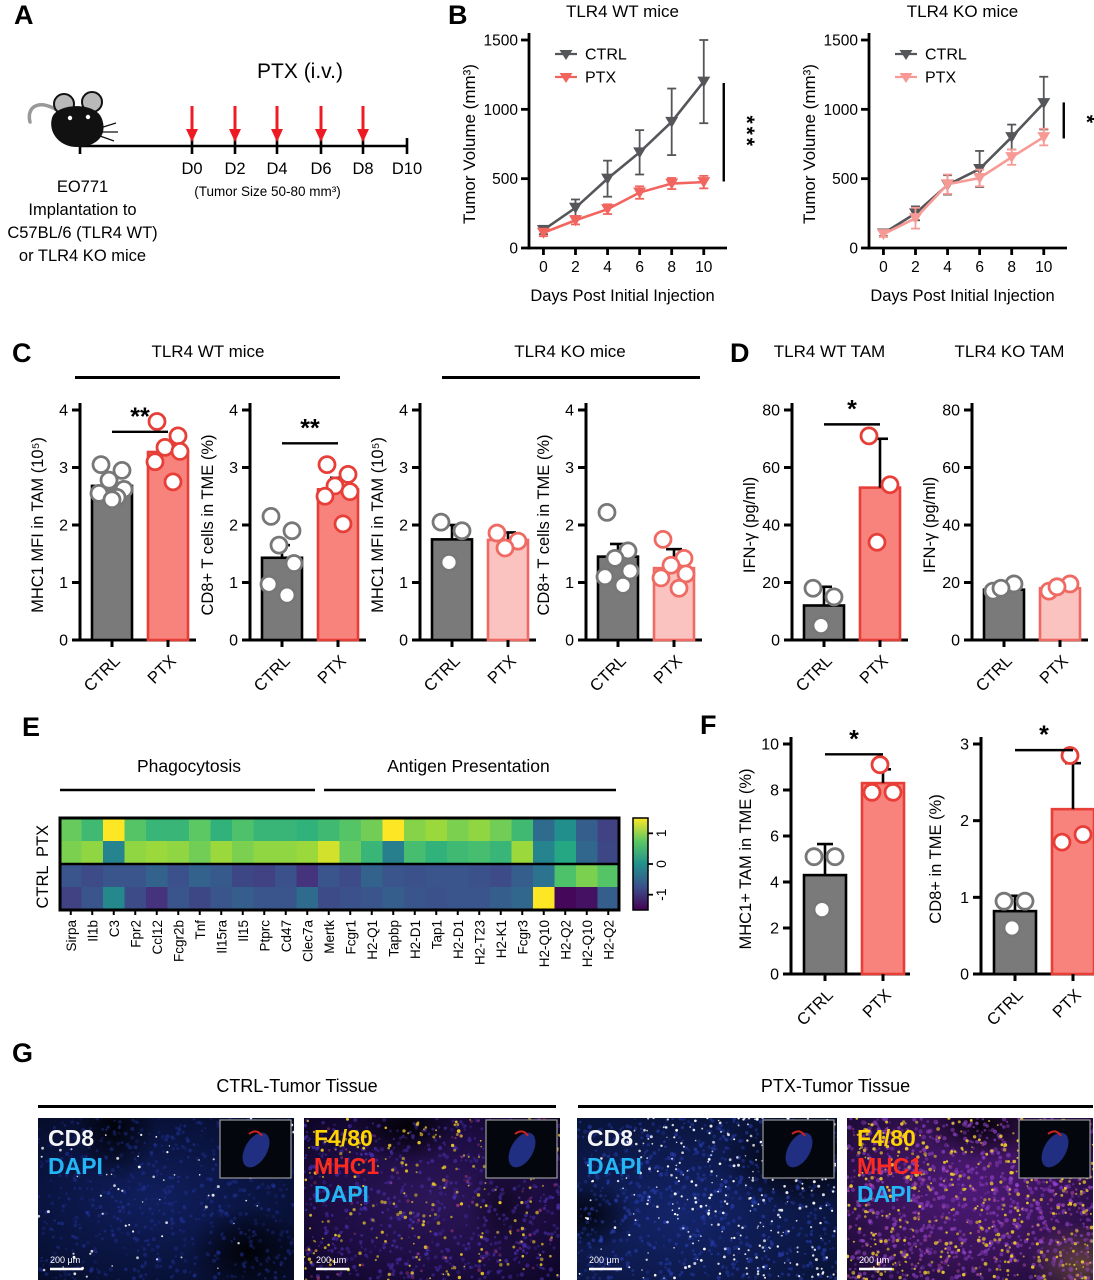 This screenshot has width=1094, height=1280. What do you see at coordinates (740, 132) in the screenshot?
I see `significance-marker: ***` at bounding box center [740, 132].